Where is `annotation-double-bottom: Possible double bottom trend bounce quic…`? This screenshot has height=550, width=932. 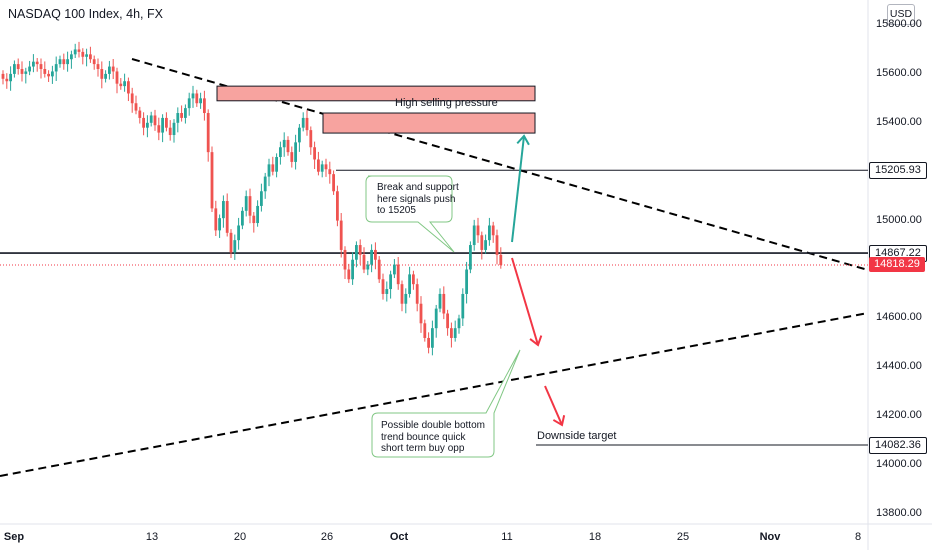
annotation-double-bottom: Possible double bottom trend bounce quic… is located at coordinates (433, 437).